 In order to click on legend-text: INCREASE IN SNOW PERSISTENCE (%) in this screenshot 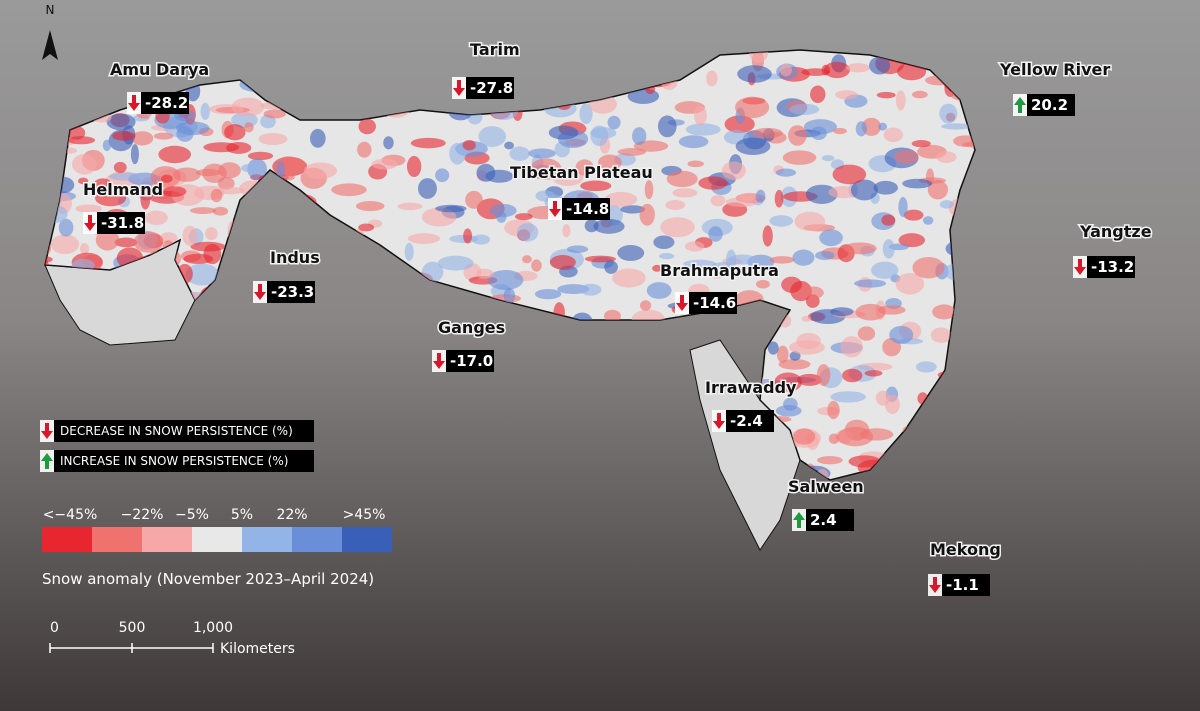, I will do `click(174, 461)`.